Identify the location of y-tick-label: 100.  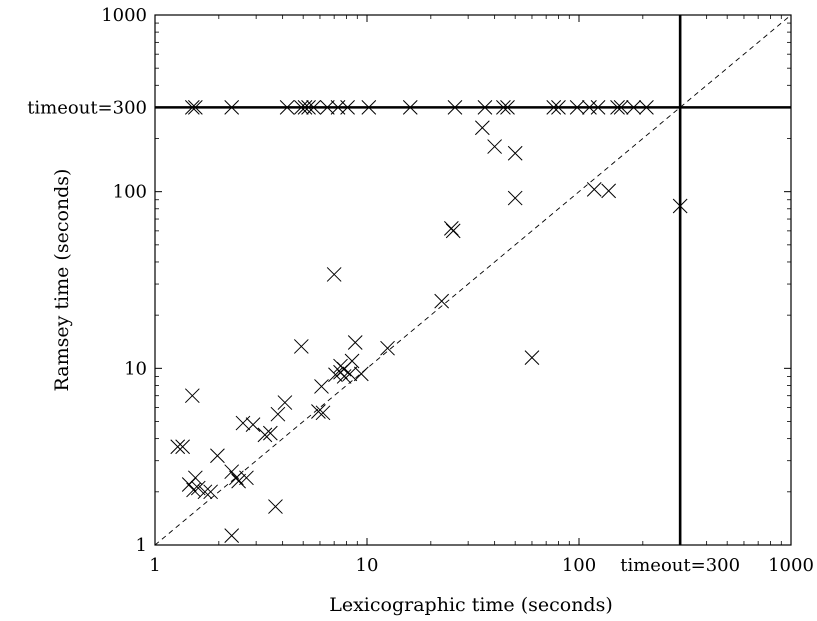
(130, 192).